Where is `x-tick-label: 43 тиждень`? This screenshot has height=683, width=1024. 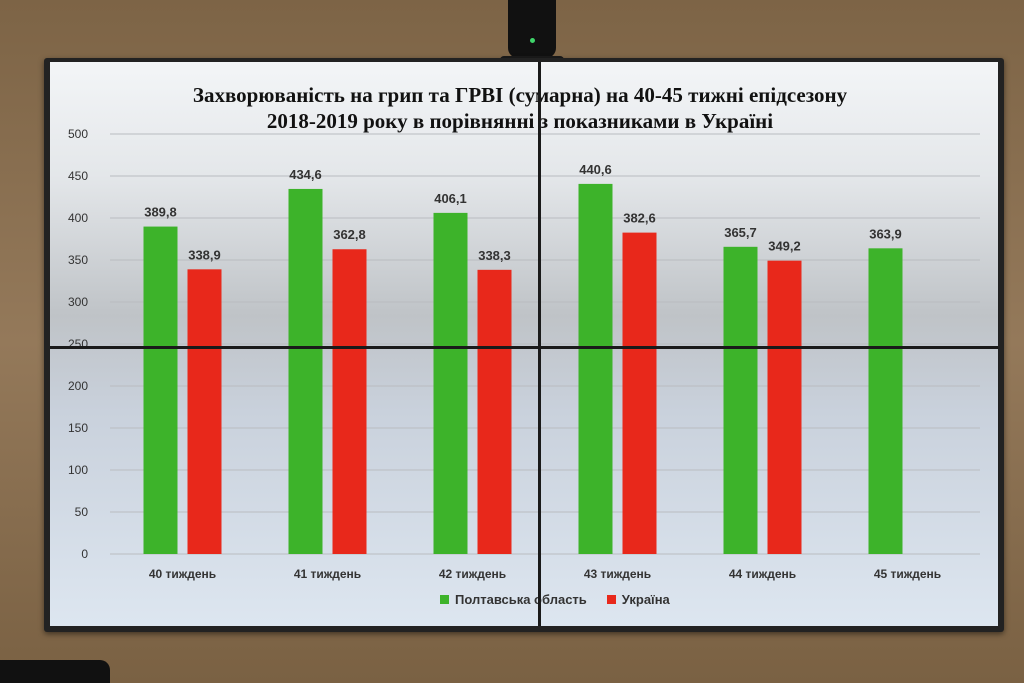
x-tick-label: 43 тиждень is located at coordinates (617, 574).